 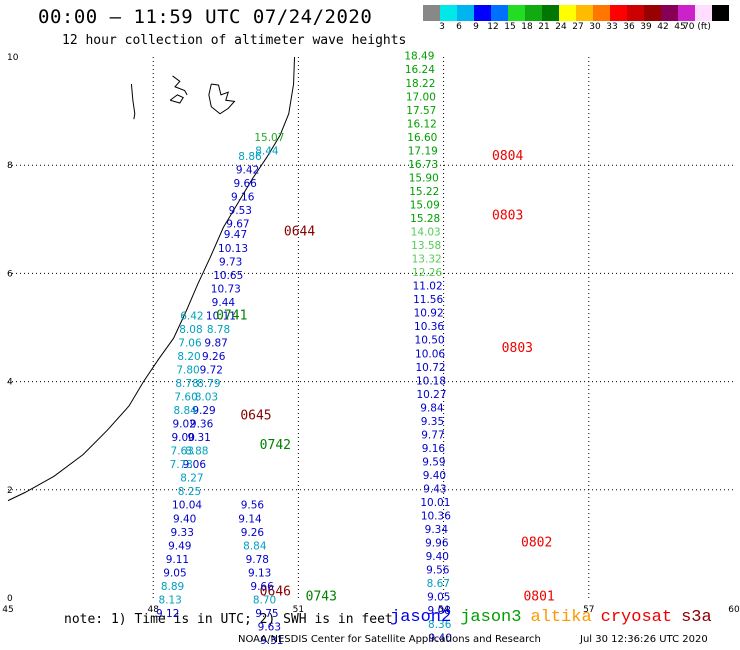 What do you see at coordinates (214, 357) in the screenshot?
I see `swh-value: 9.26` at bounding box center [214, 357].